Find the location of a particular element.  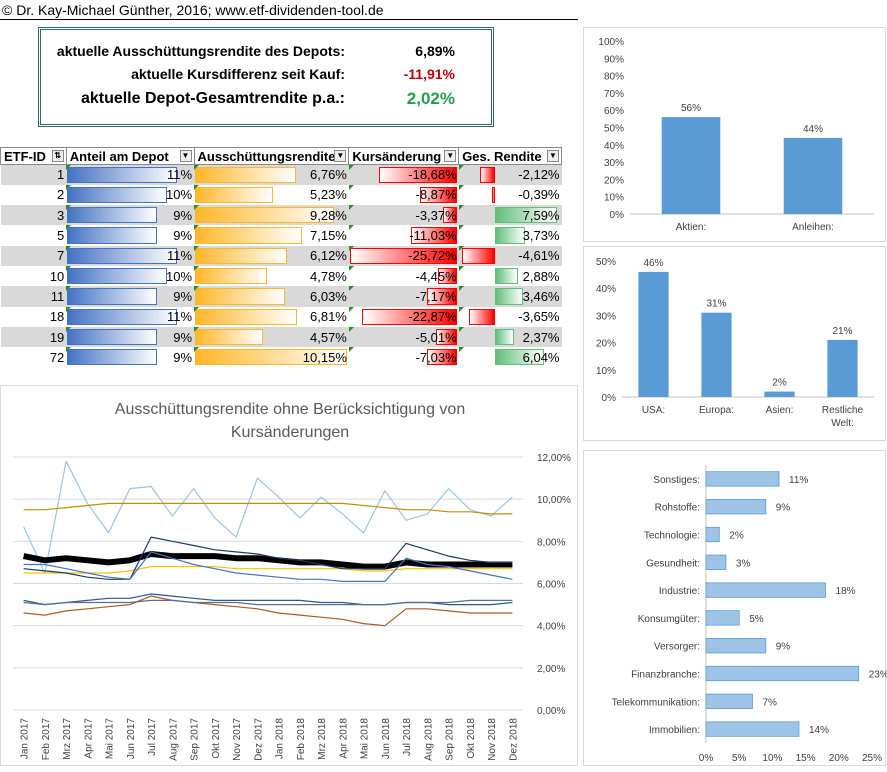

header-yield: Ausschüttungsrendite ▼ is located at coordinates (271, 156).